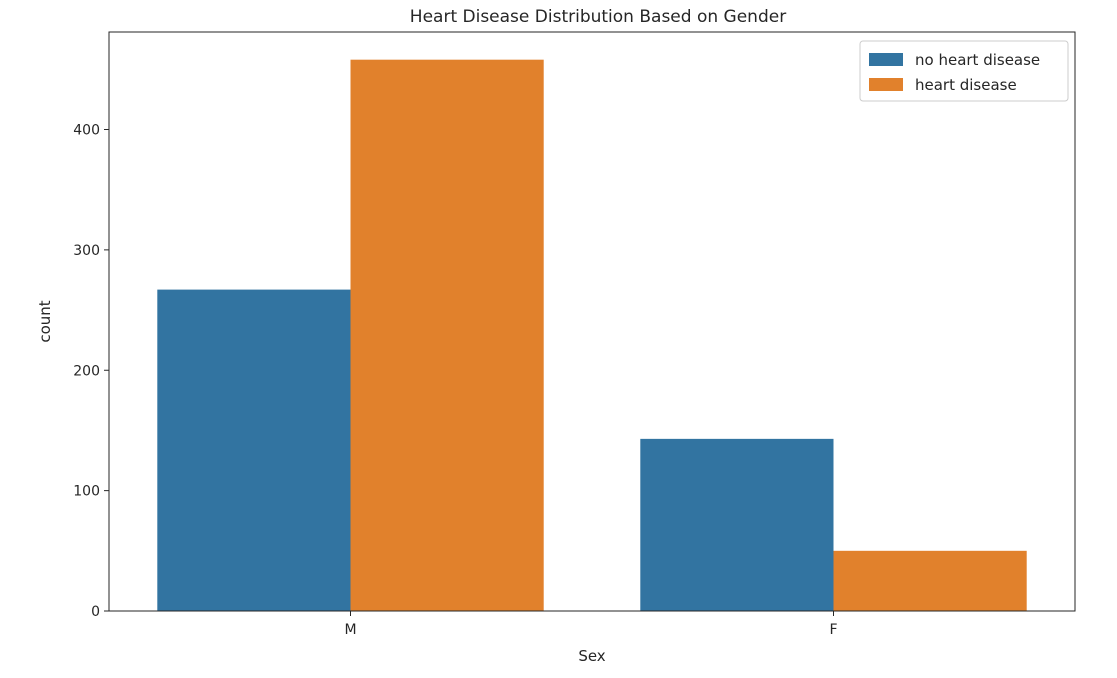  Describe the element at coordinates (86, 492) in the screenshot. I see `y-tick-label: 100` at that location.